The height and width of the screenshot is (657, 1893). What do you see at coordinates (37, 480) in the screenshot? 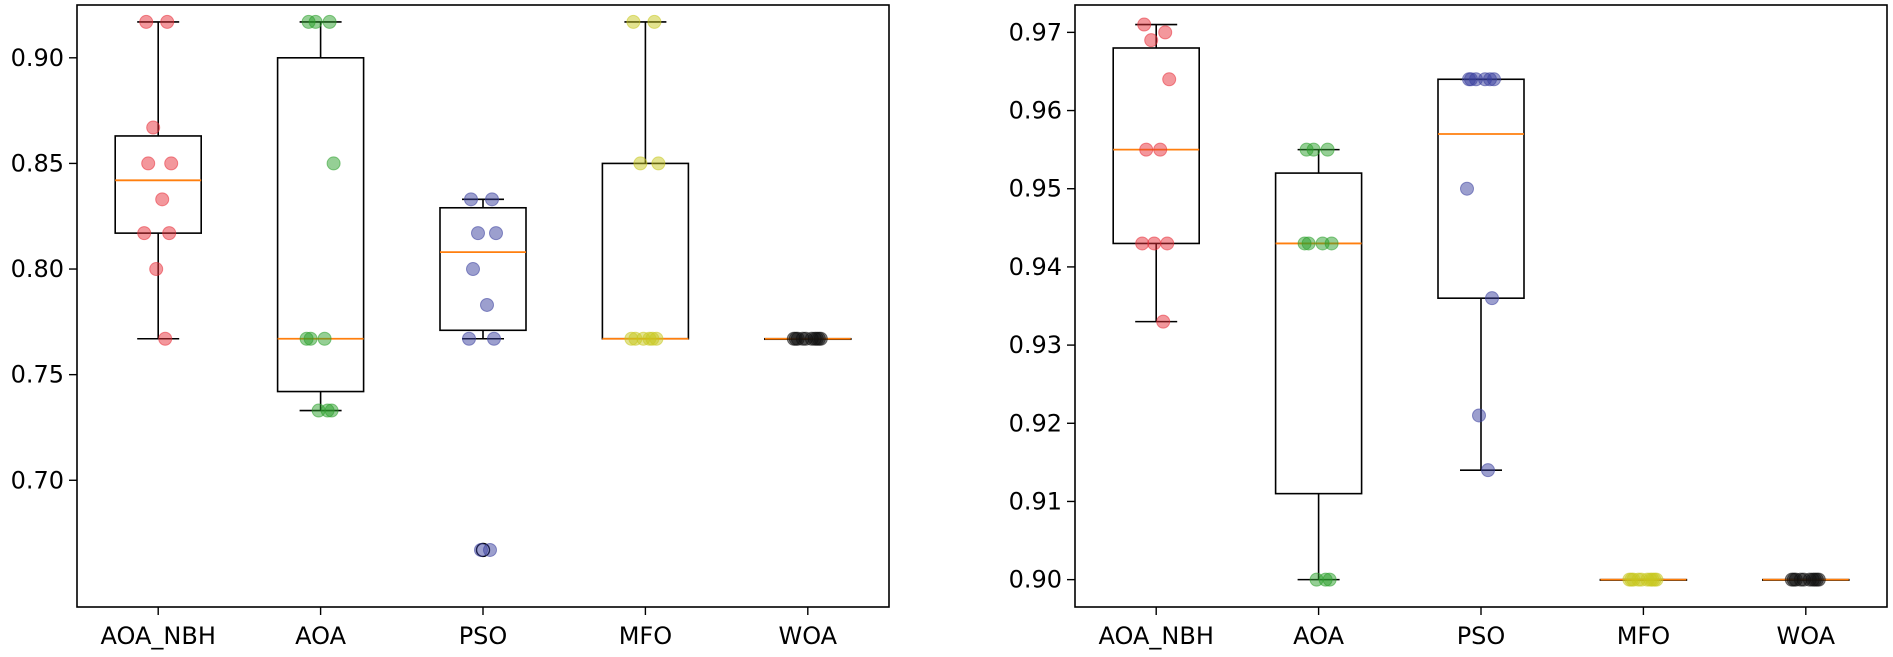
I see `y-tick-label: 0.70` at bounding box center [37, 480].